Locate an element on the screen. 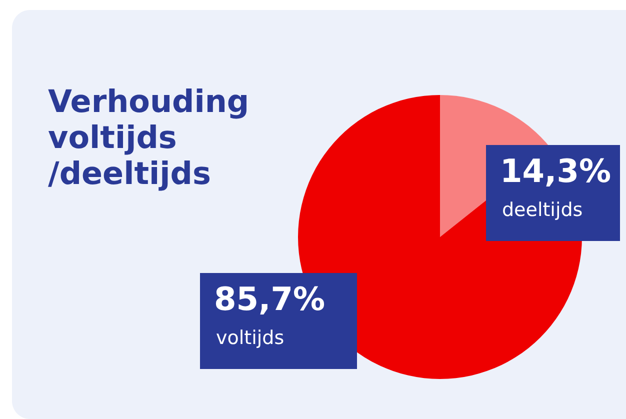 The image size is (626, 419). data-label: 14,3% is located at coordinates (556, 171).